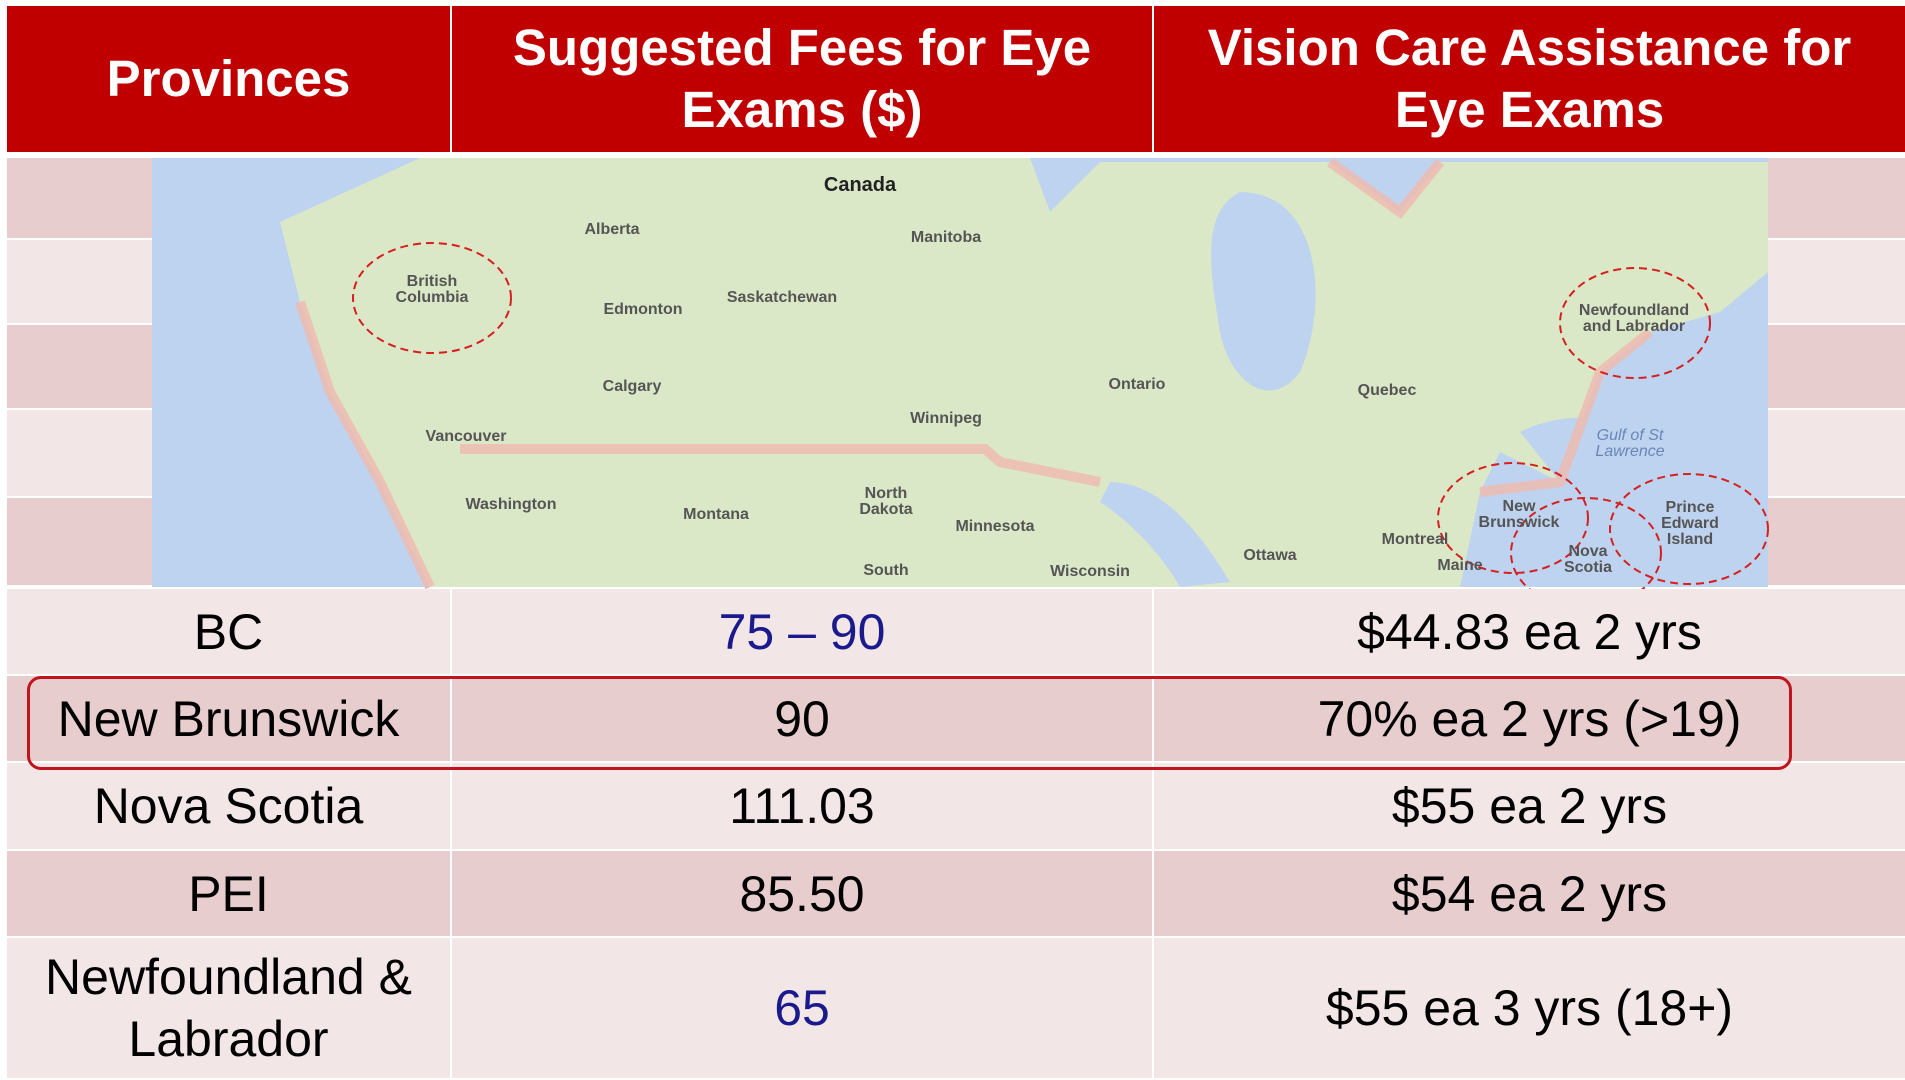  What do you see at coordinates (802, 893) in the screenshot?
I see `table-cell: 85.50` at bounding box center [802, 893].